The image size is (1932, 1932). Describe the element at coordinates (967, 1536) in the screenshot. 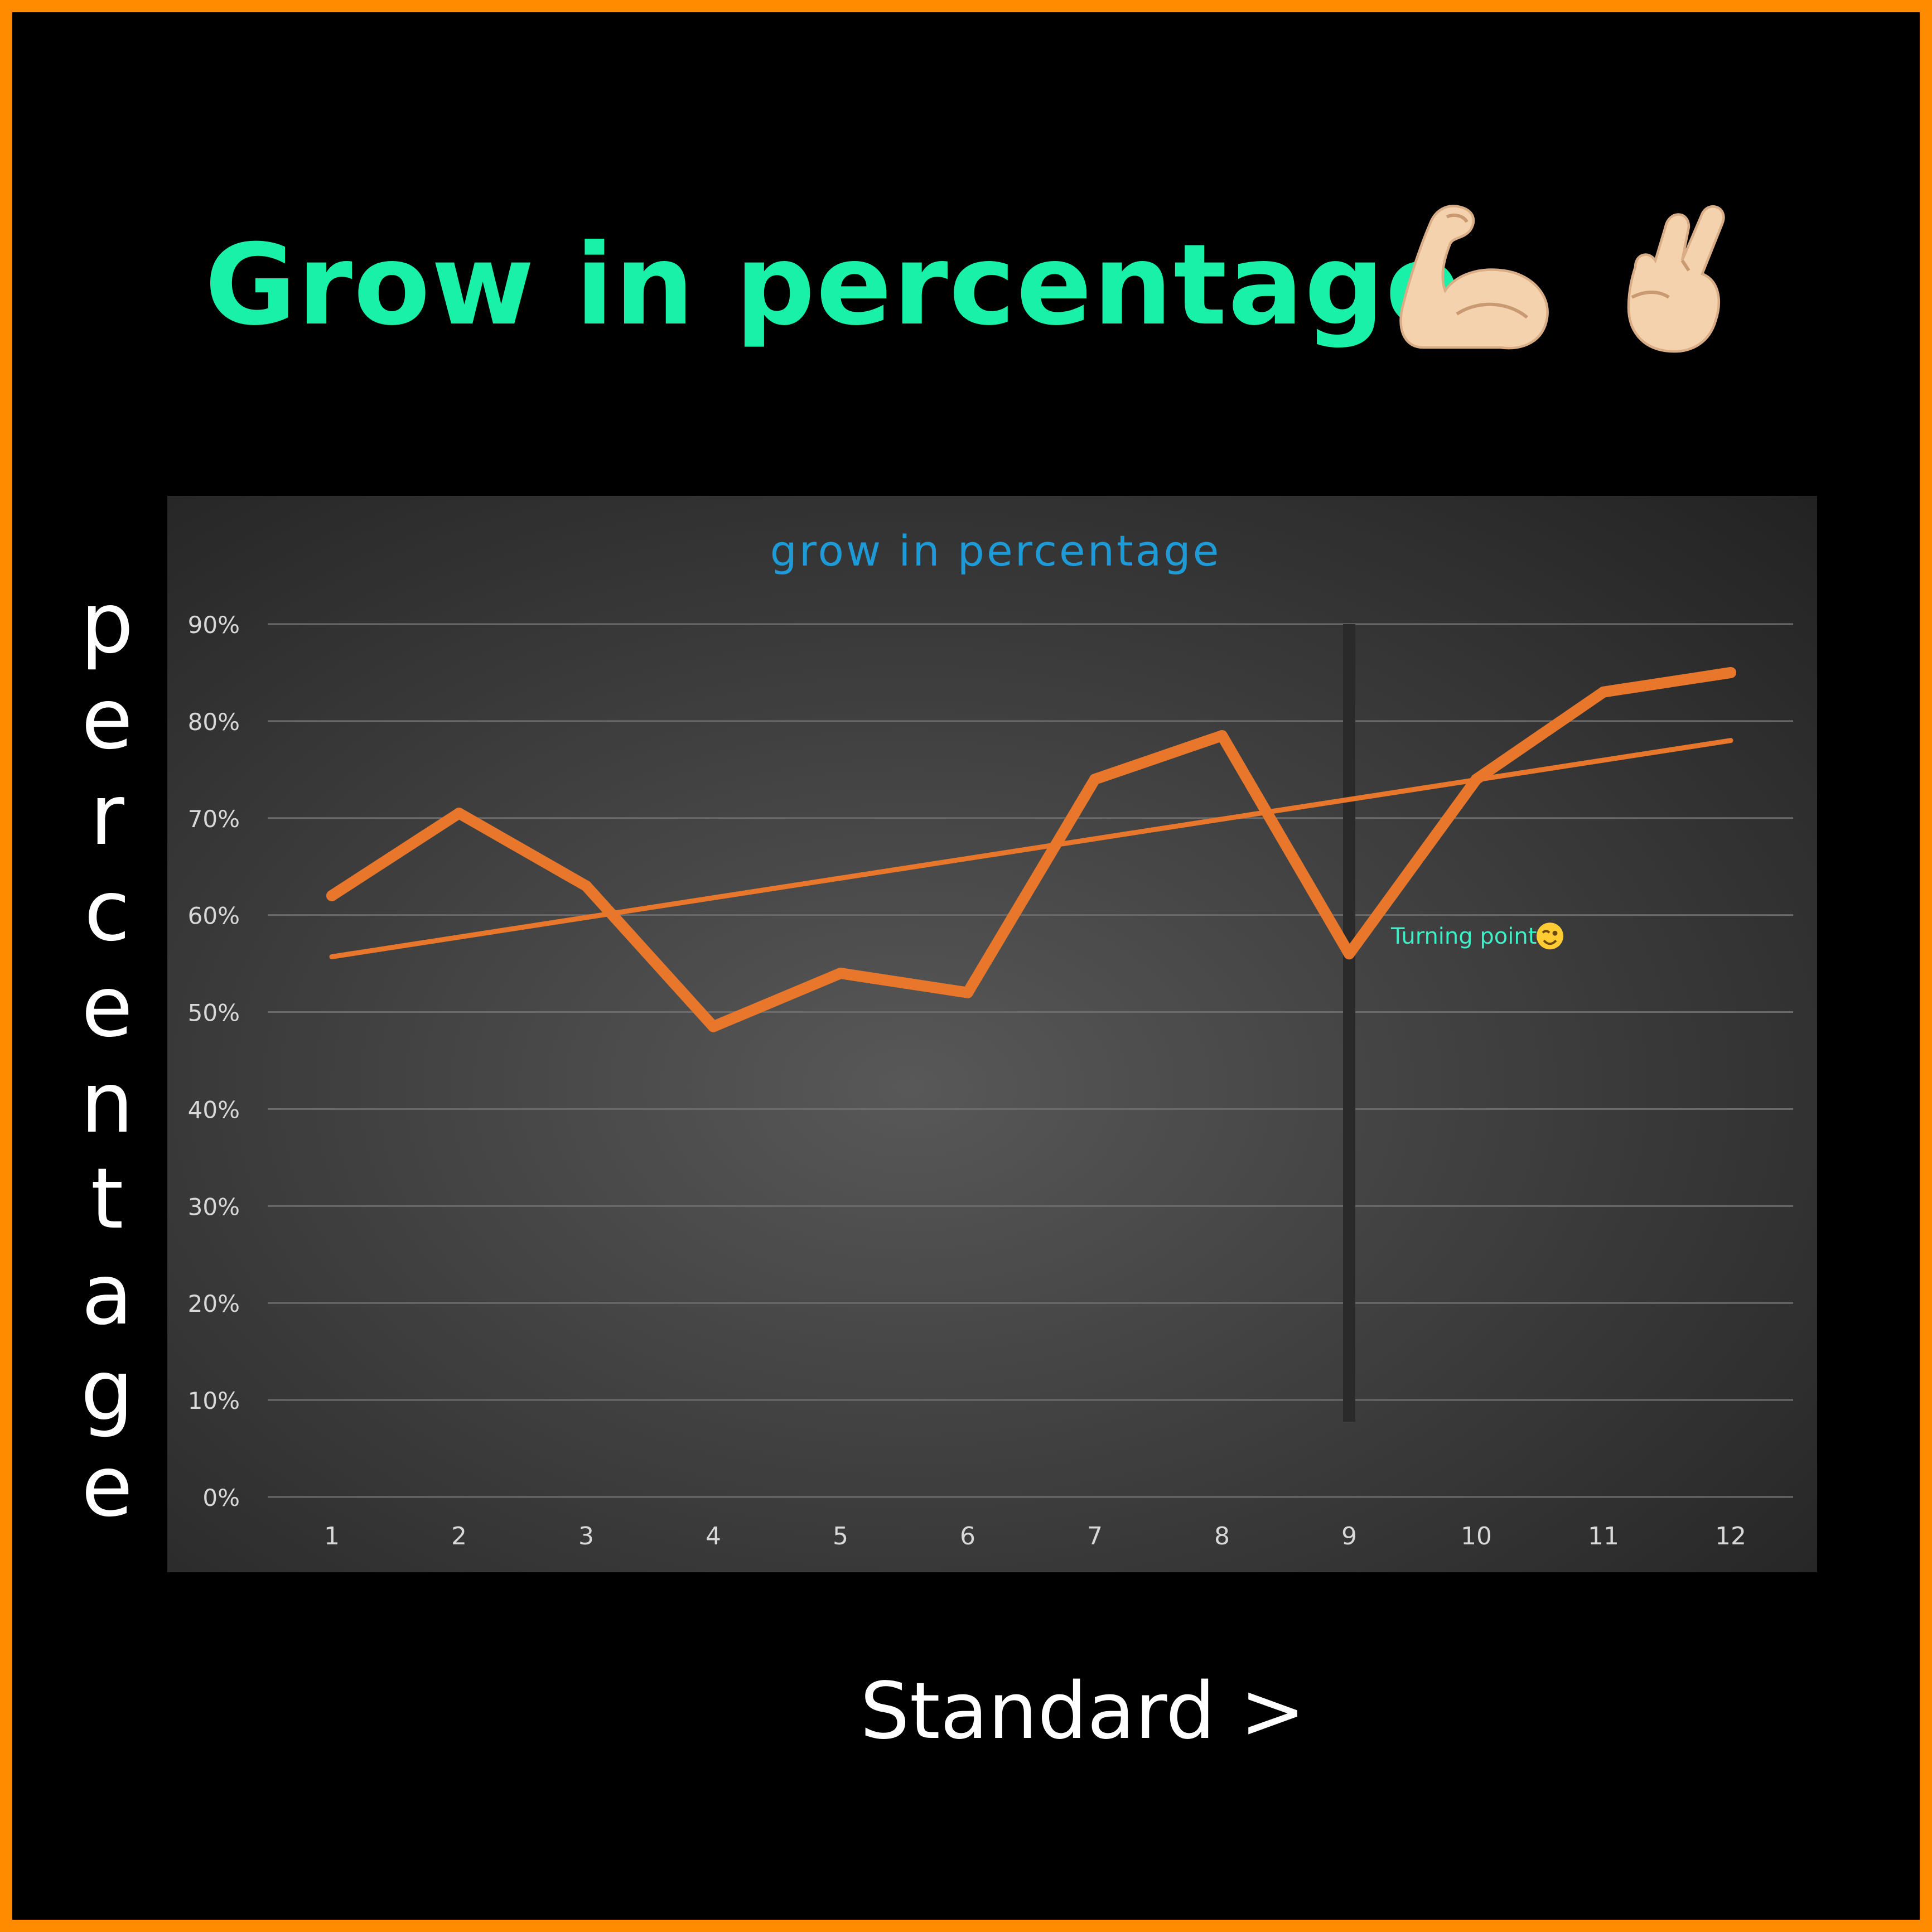

I see `x-tick-label: 6` at that location.